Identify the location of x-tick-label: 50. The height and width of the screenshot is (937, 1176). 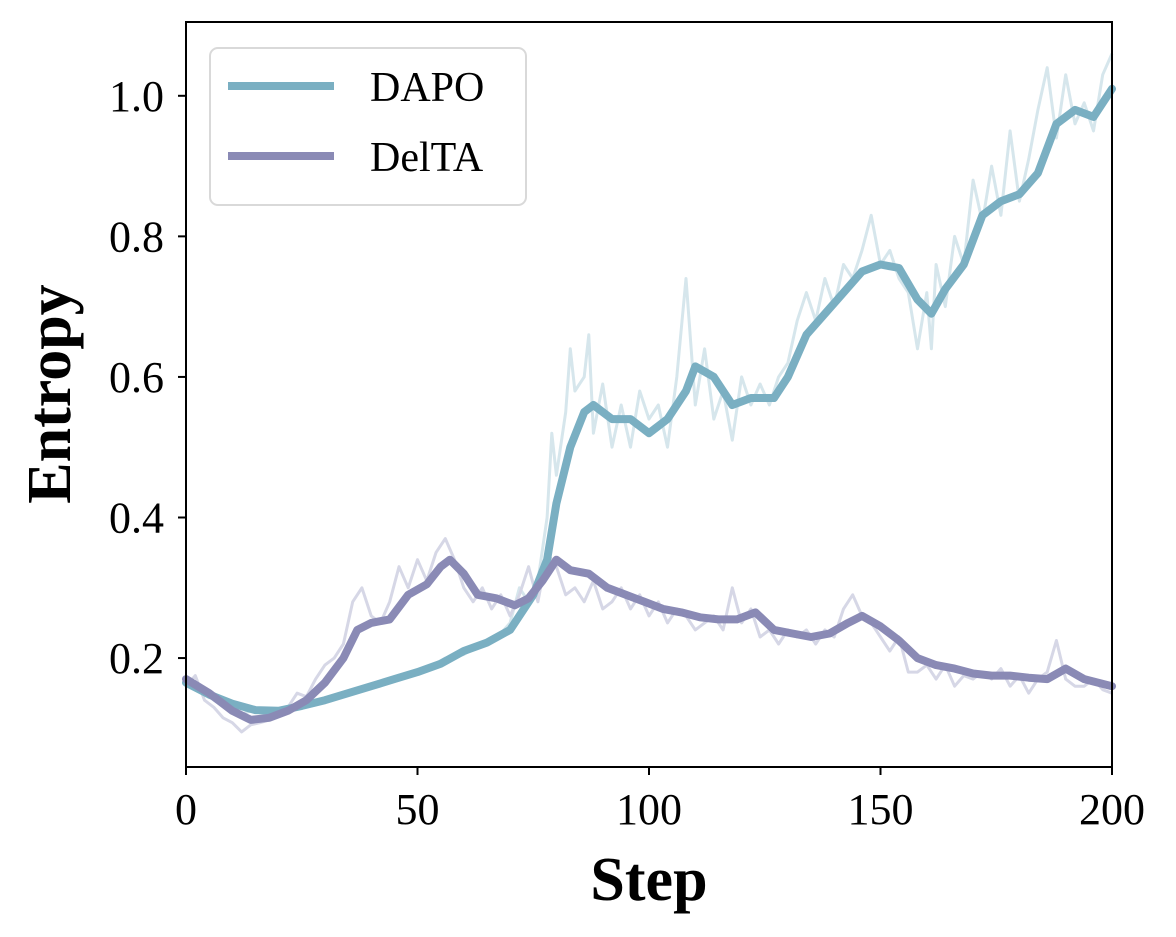
(418, 809).